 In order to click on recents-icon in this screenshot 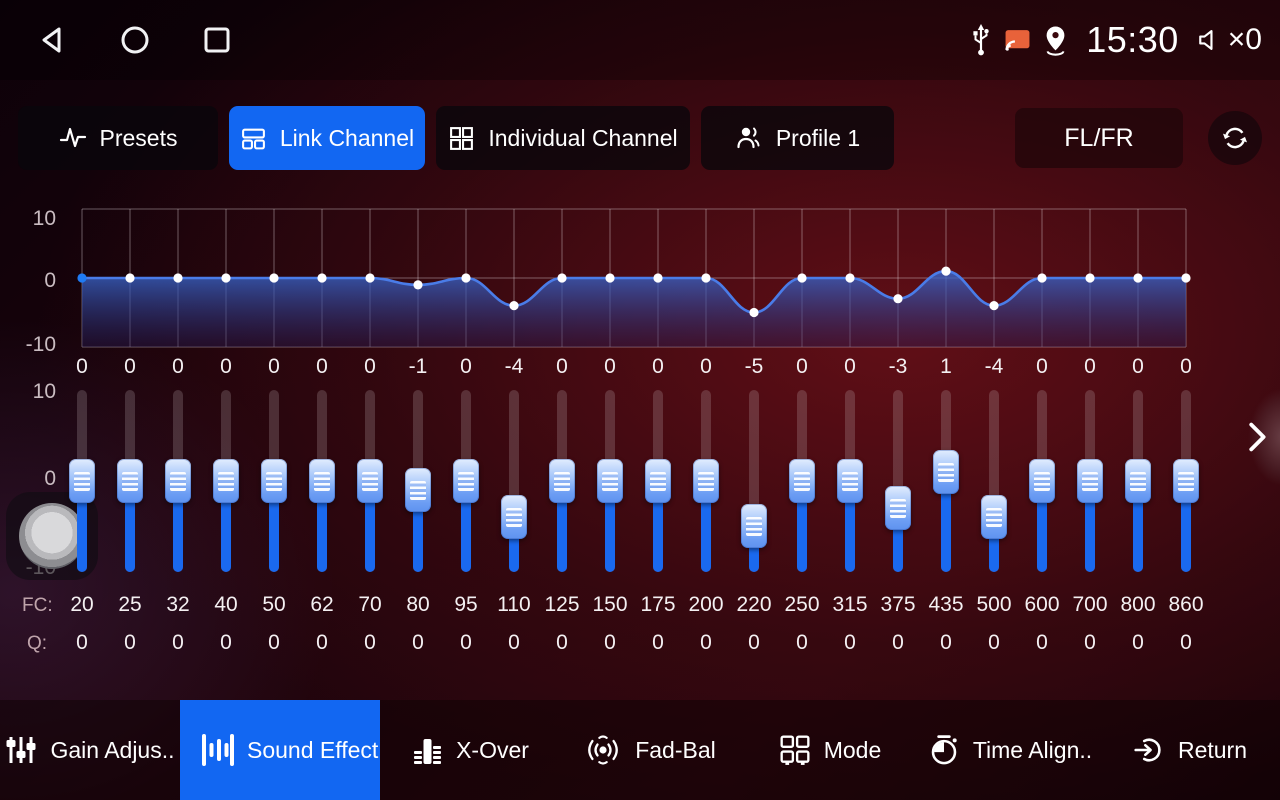, I will do `click(217, 40)`.